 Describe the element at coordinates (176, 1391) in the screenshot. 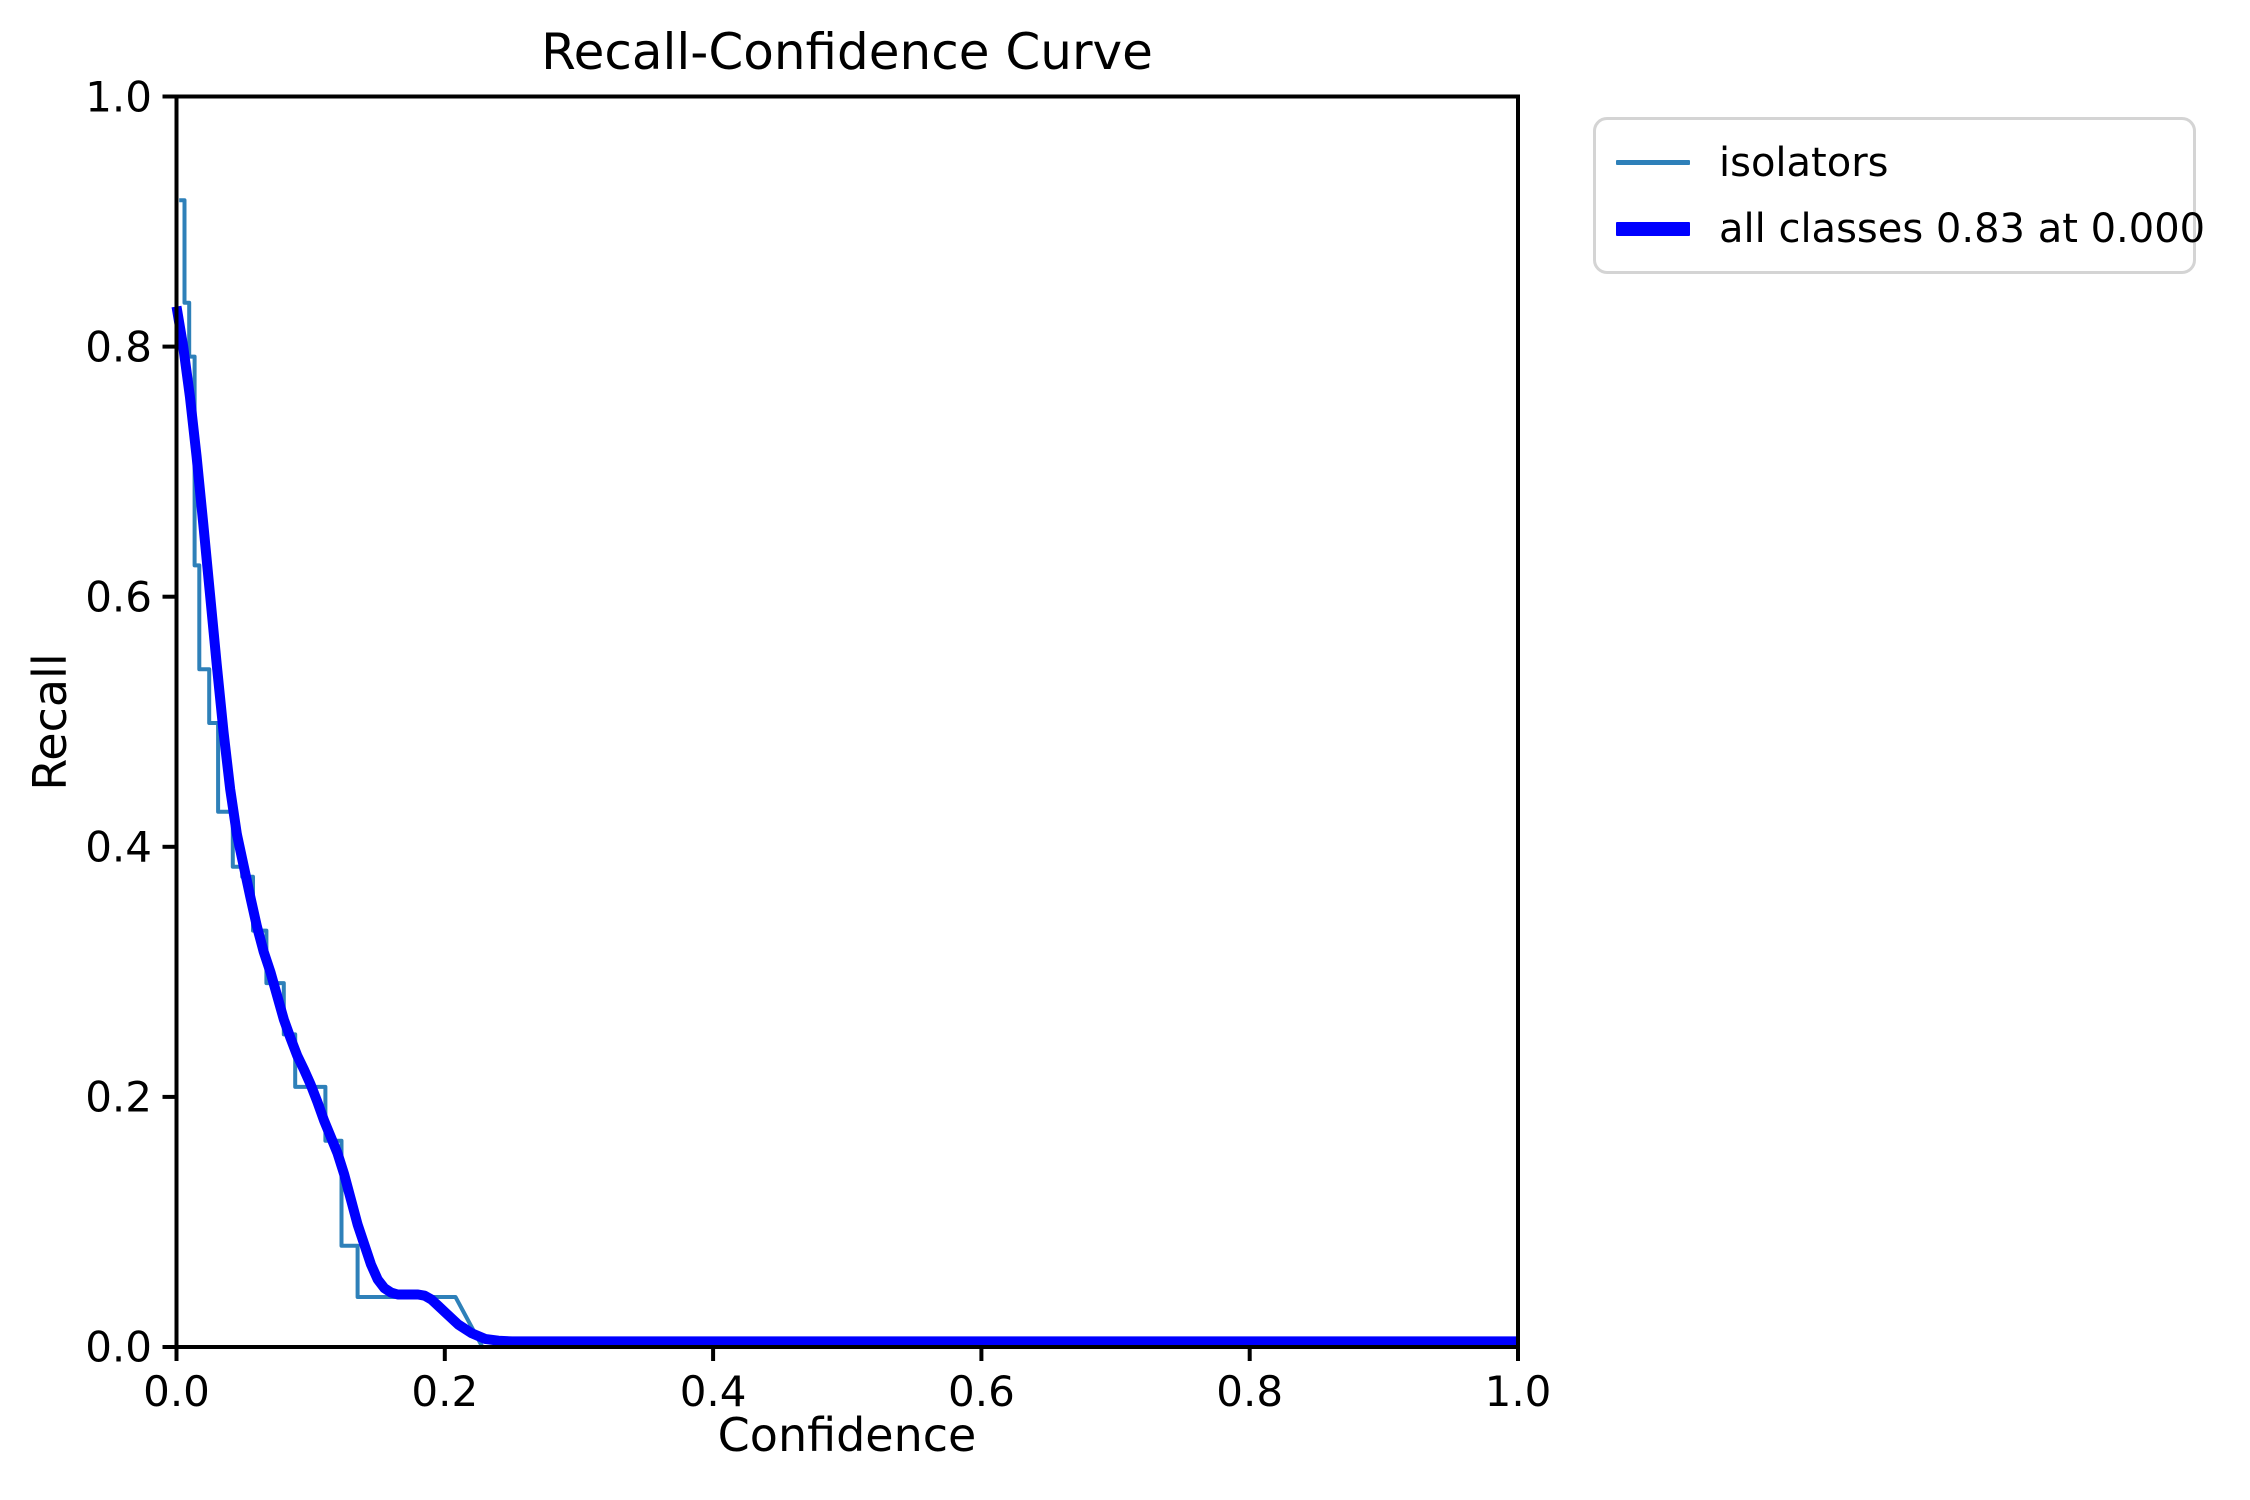

I see `x-tick-label: 0.0` at that location.